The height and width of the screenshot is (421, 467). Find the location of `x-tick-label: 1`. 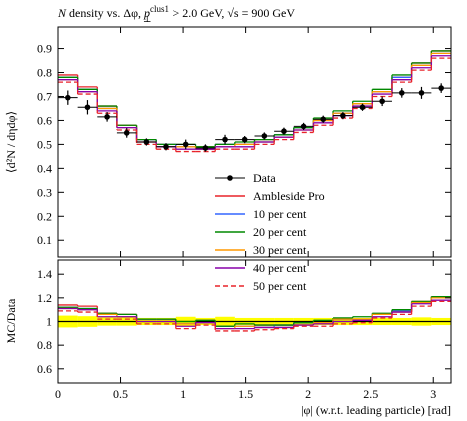

x-tick-label: 1 is located at coordinates (183, 394).